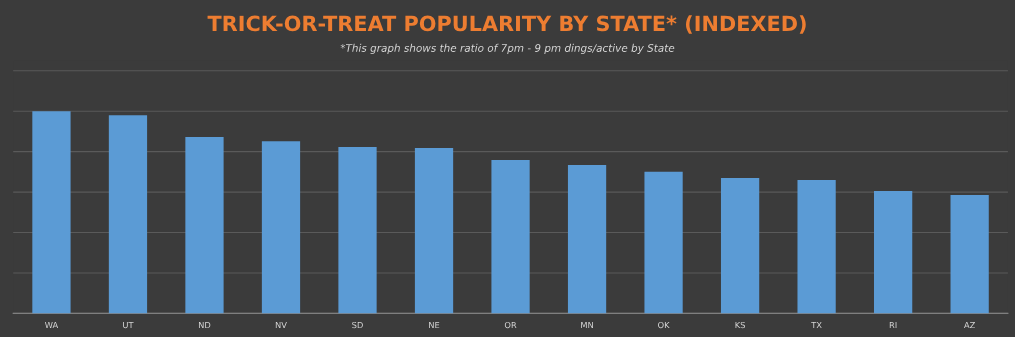 This screenshot has height=337, width=1015. What do you see at coordinates (507, 48) in the screenshot?
I see `chart-subtitle: *This graph shows the ratio of 7pm - 9 pm dings/active by State` at bounding box center [507, 48].